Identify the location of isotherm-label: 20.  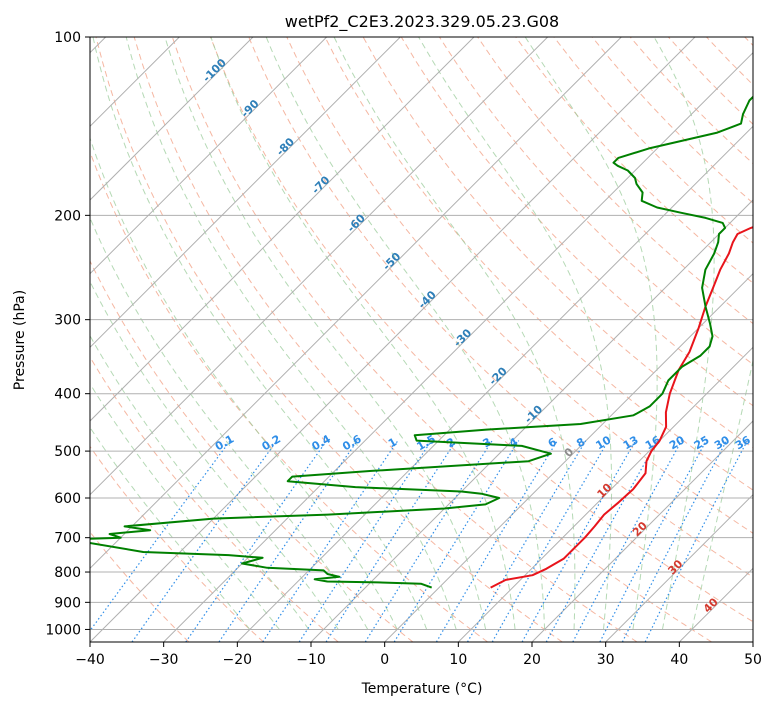
(640, 529).